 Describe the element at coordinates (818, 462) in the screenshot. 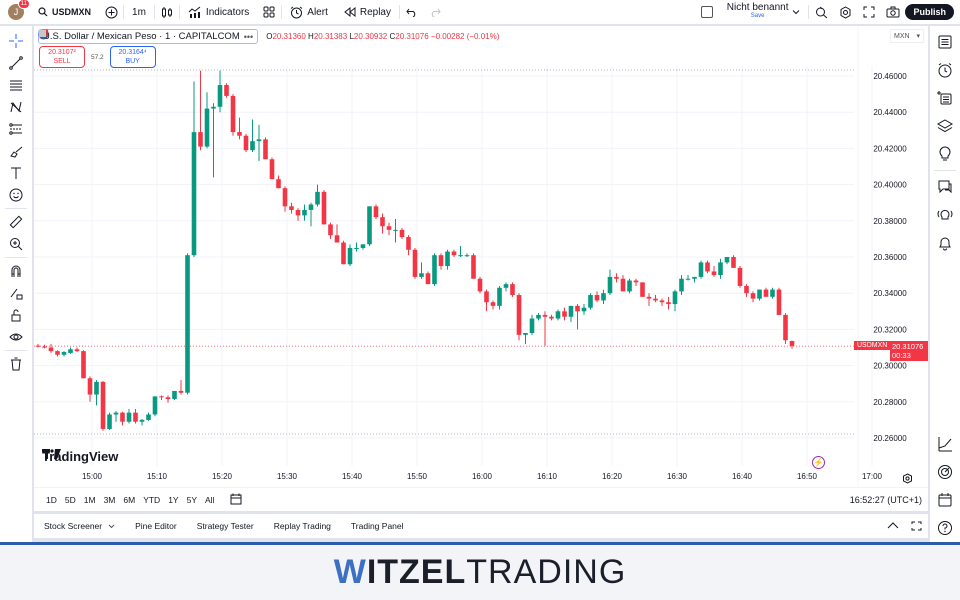

I see `lightning-icon: ⚡` at that location.